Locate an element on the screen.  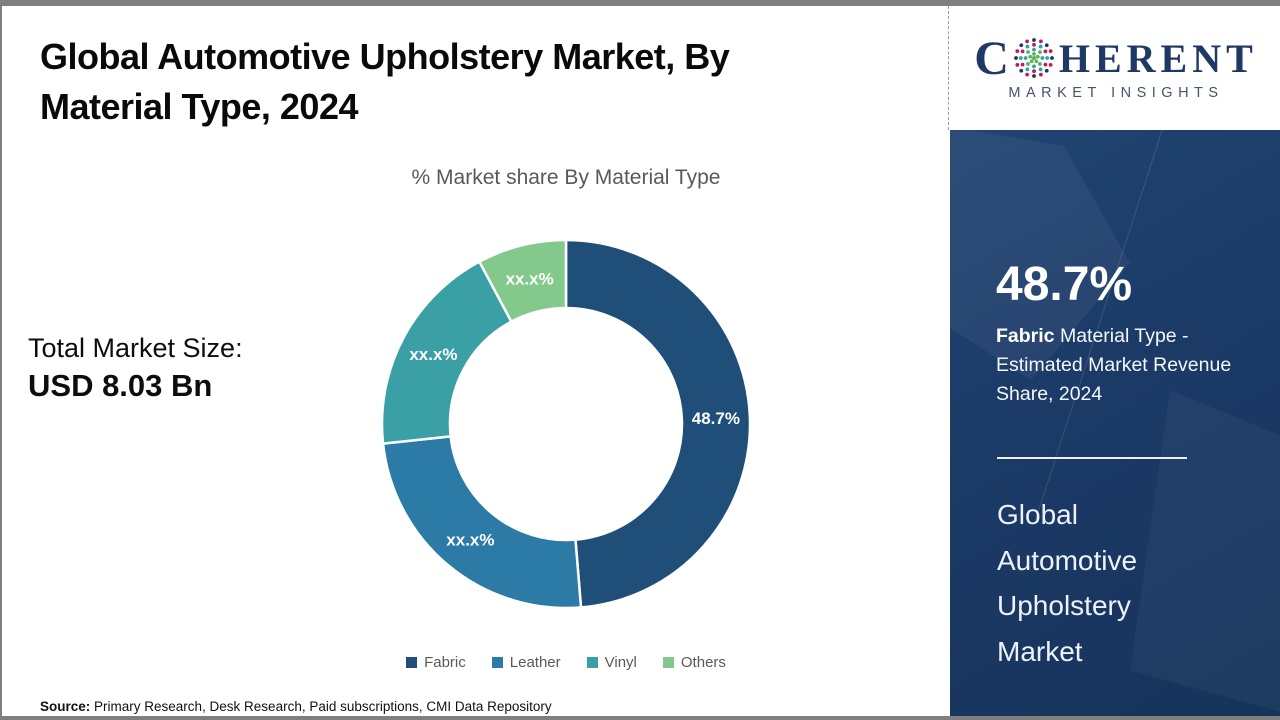
total-market-value: USD 8.03 Bn is located at coordinates (120, 385).